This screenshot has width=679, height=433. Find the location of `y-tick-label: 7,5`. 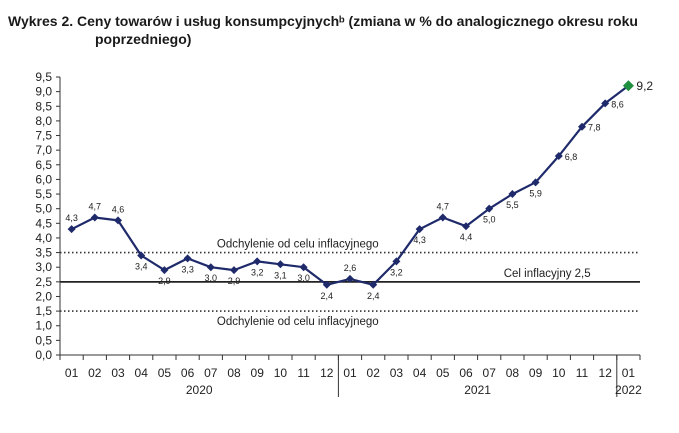

y-tick-label: 7,5 is located at coordinates (43, 136).